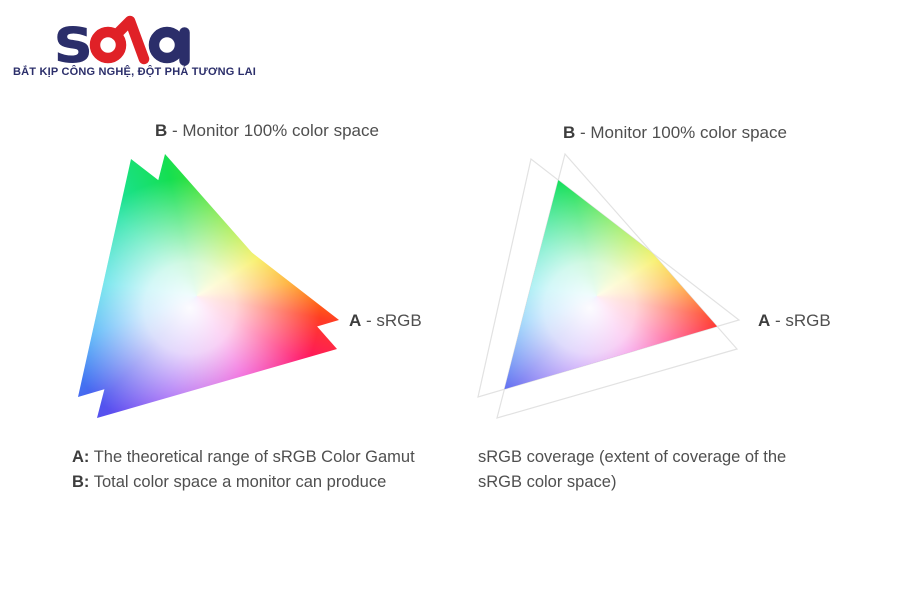 This screenshot has width=900, height=600. I want to click on caption-prefix-b: B:, so click(81, 482).